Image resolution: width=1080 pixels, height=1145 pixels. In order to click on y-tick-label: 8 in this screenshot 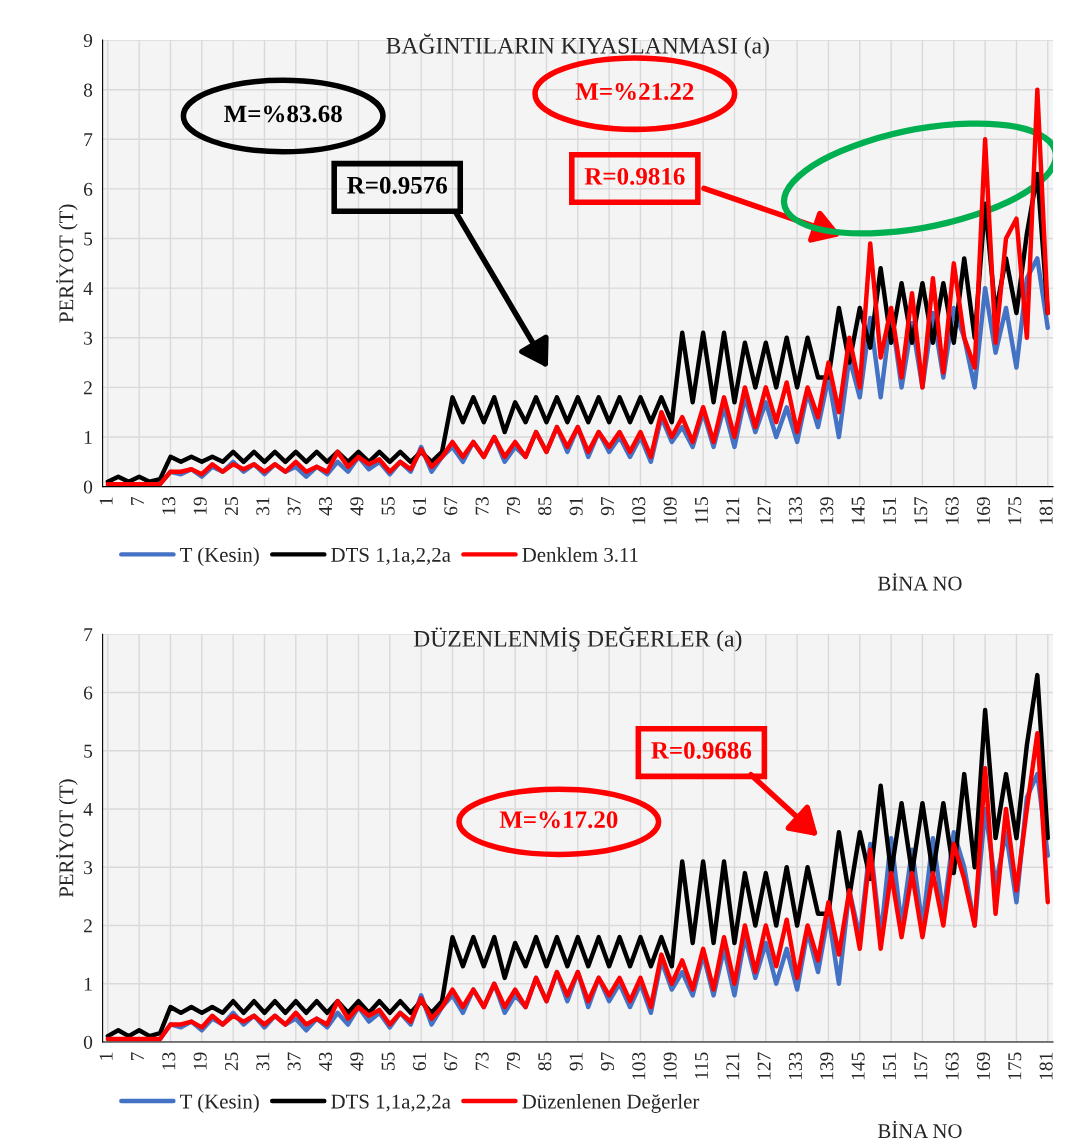, I will do `click(88, 90)`.